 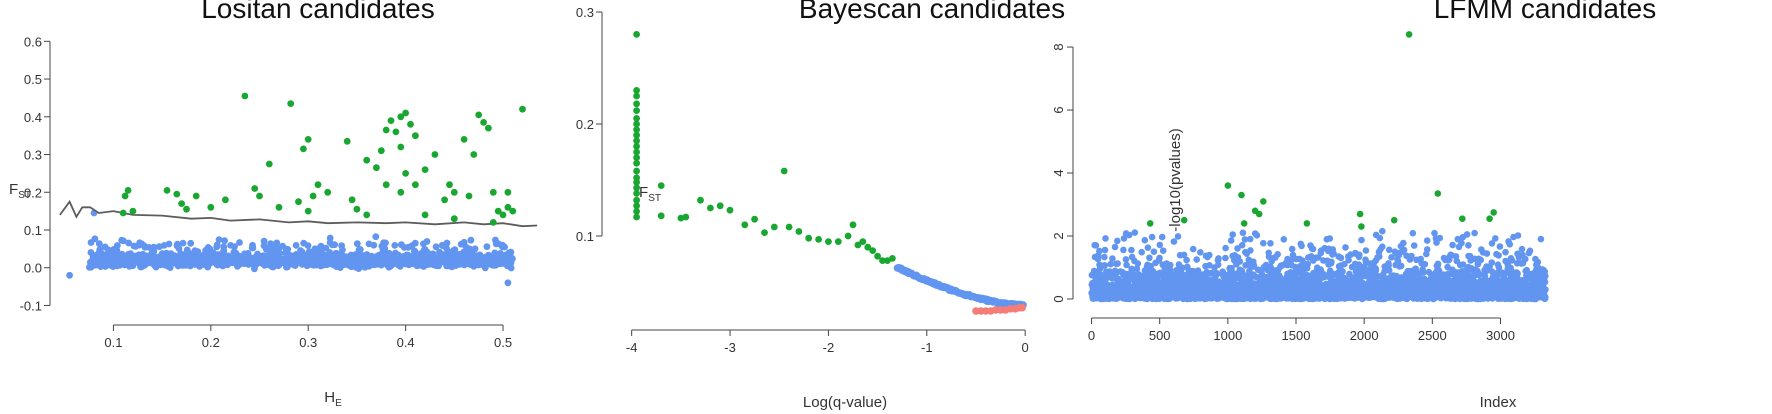 What do you see at coordinates (298, 189) in the screenshot?
I see `lositan-points` at bounding box center [298, 189].